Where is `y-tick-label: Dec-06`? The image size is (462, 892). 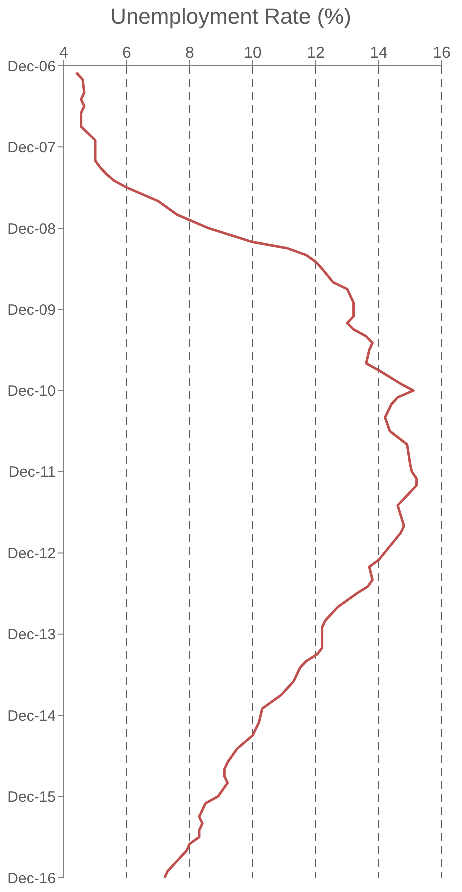
y-tick-label: Dec-06 is located at coordinates (32, 67).